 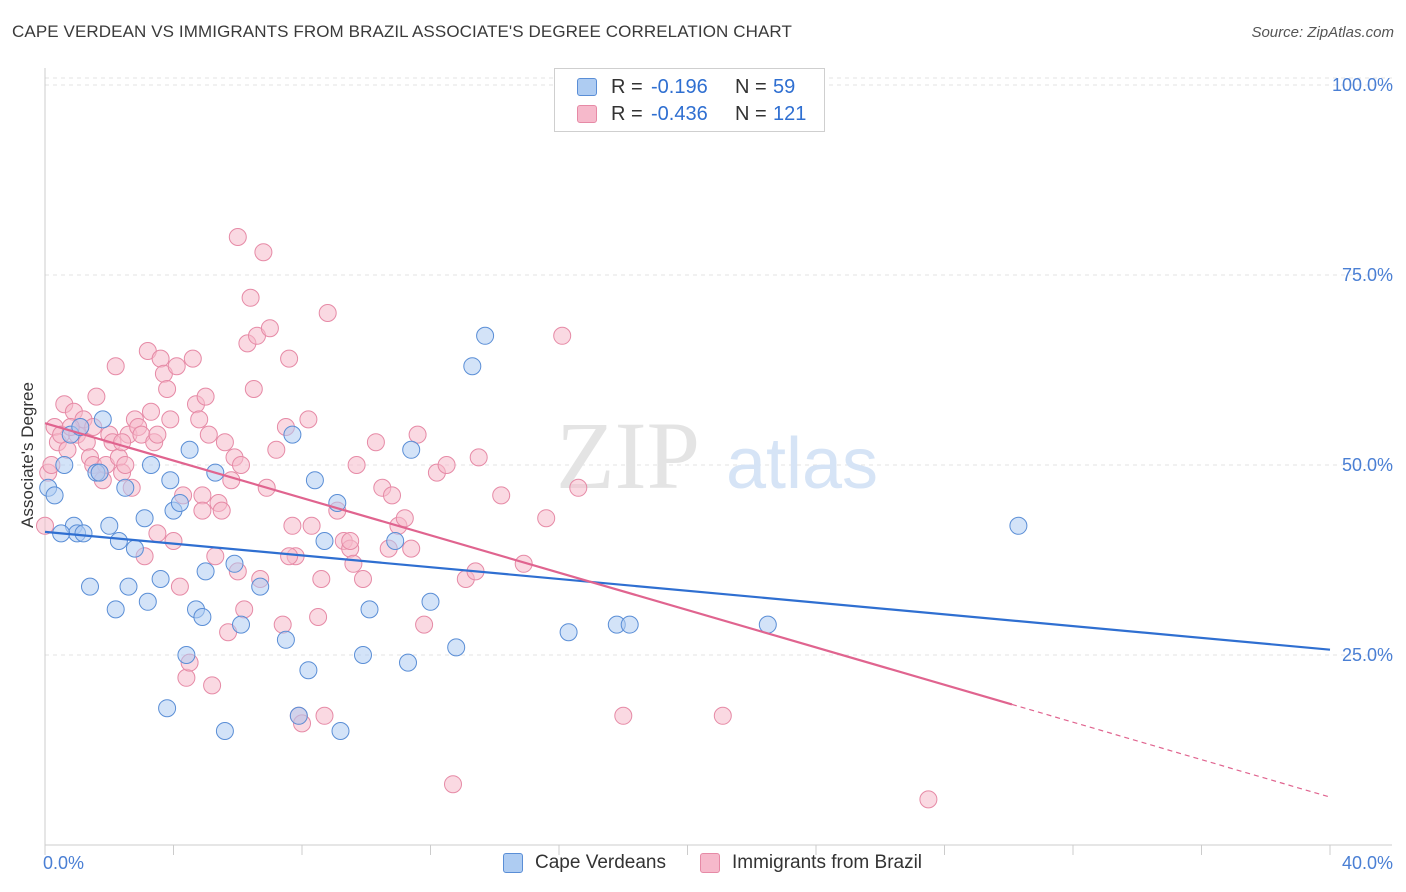 I want to click on legend-r-value: -0.436, so click(x=679, y=113).